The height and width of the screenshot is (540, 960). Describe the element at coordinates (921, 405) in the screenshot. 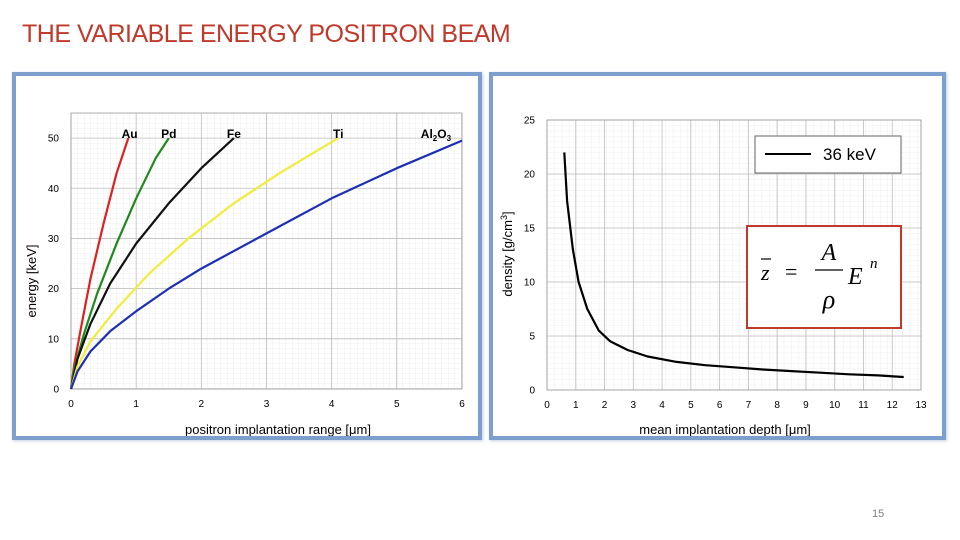

I see `x-tick-label: 13` at that location.